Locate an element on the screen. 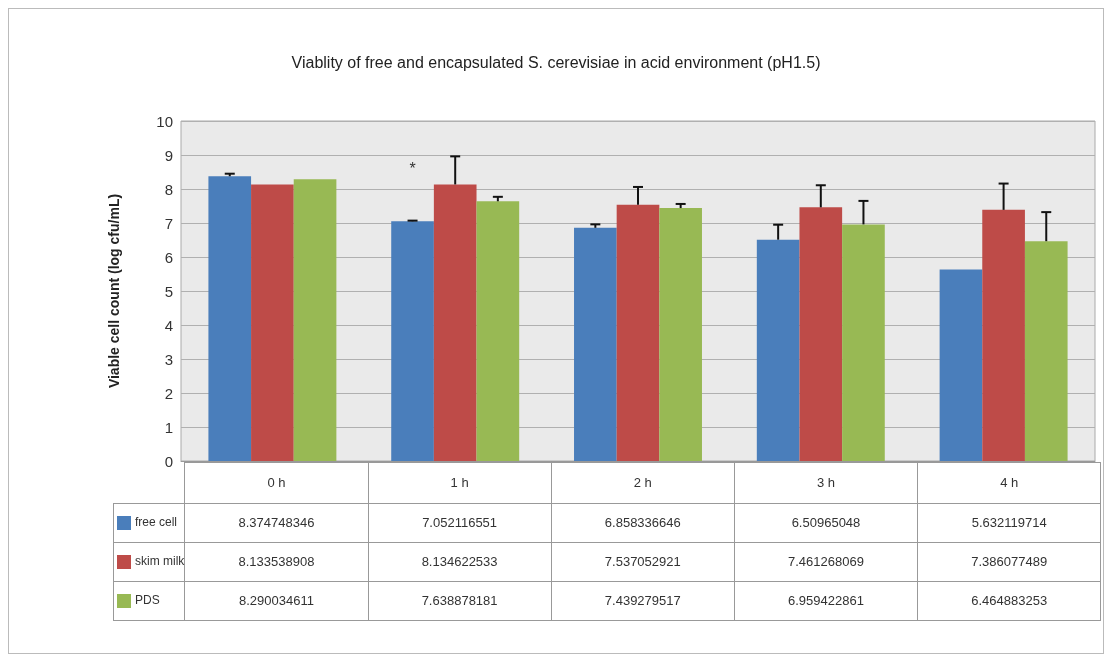 The image size is (1112, 662). data-label: 6.959422861 is located at coordinates (826, 600).